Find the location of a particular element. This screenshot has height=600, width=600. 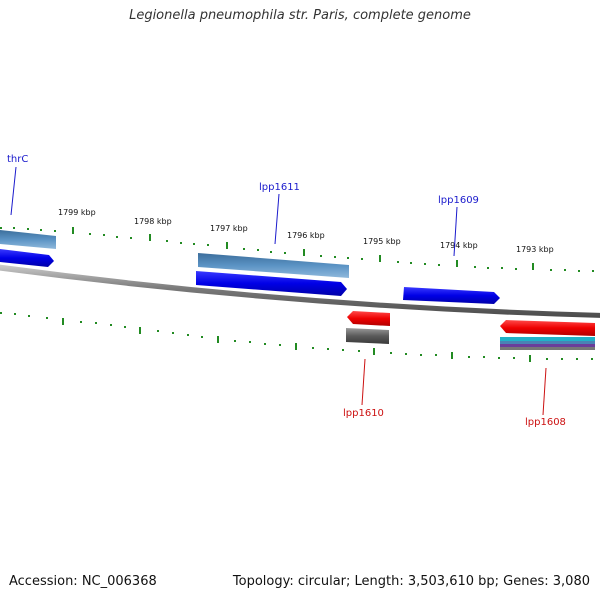

forward-genes is located at coordinates (250, 276).